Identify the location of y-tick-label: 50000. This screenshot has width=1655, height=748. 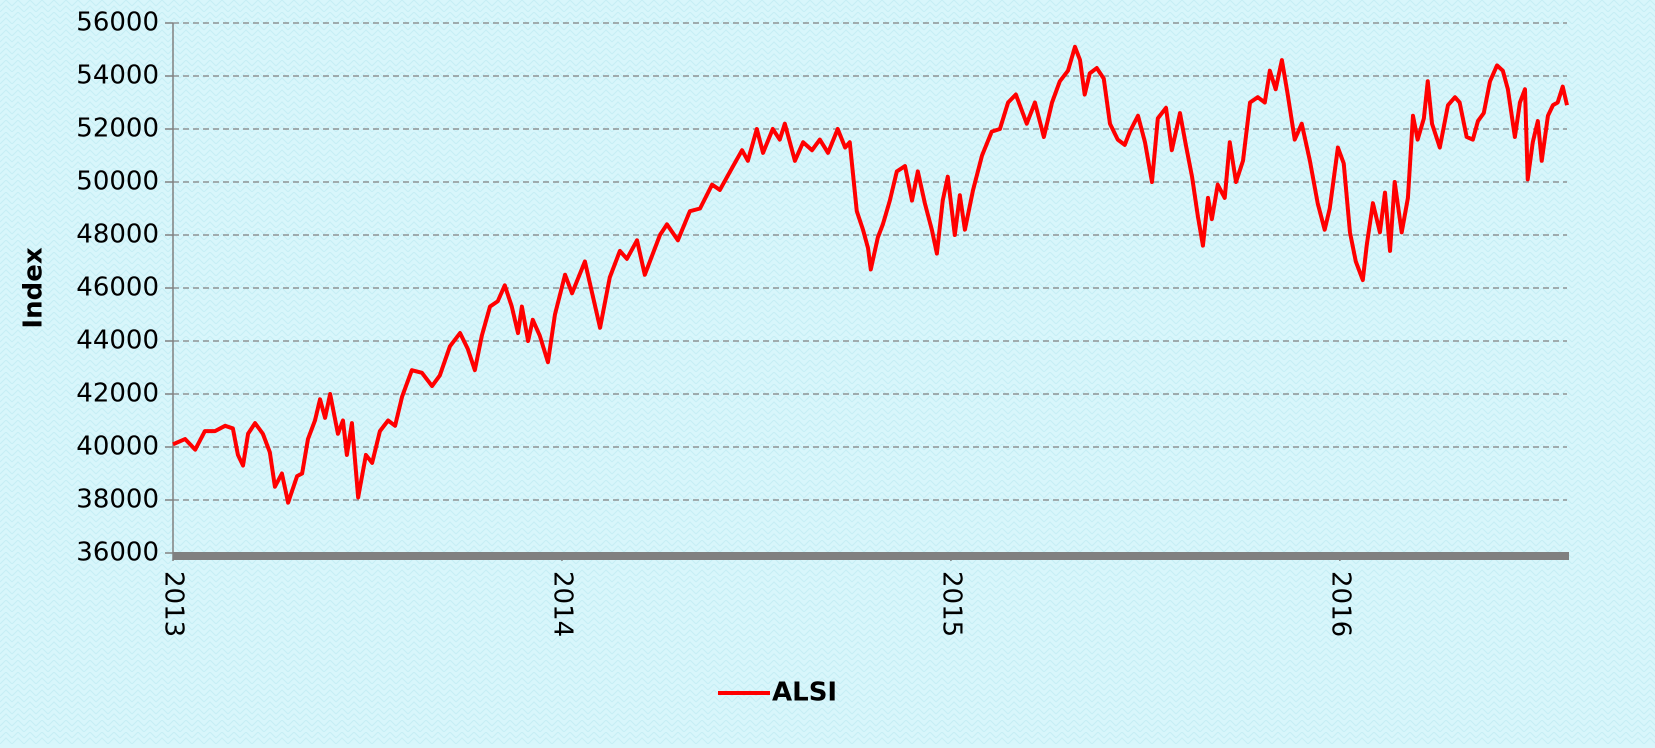
(117, 182).